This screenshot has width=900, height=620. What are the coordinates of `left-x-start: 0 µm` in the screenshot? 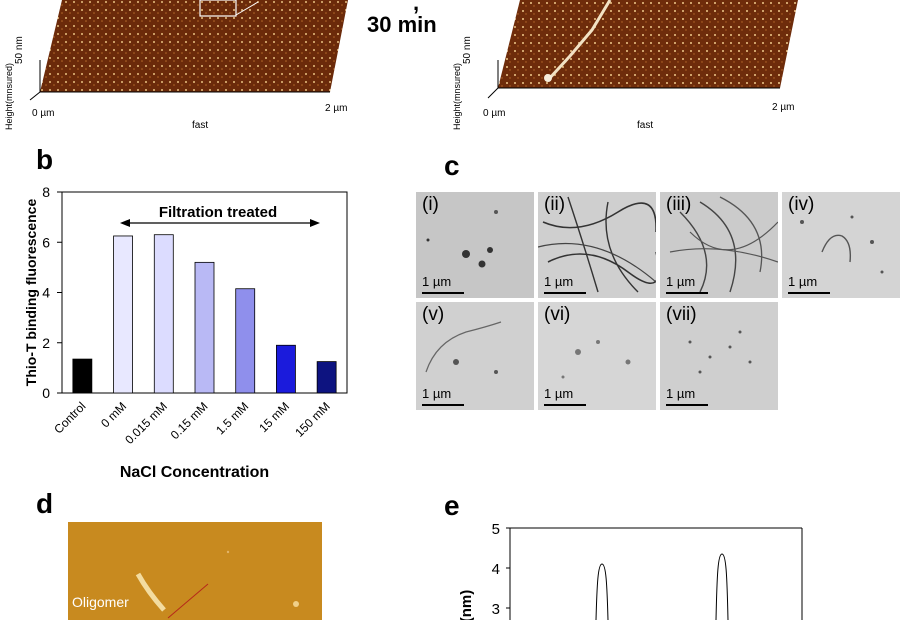 It's located at (43, 113).